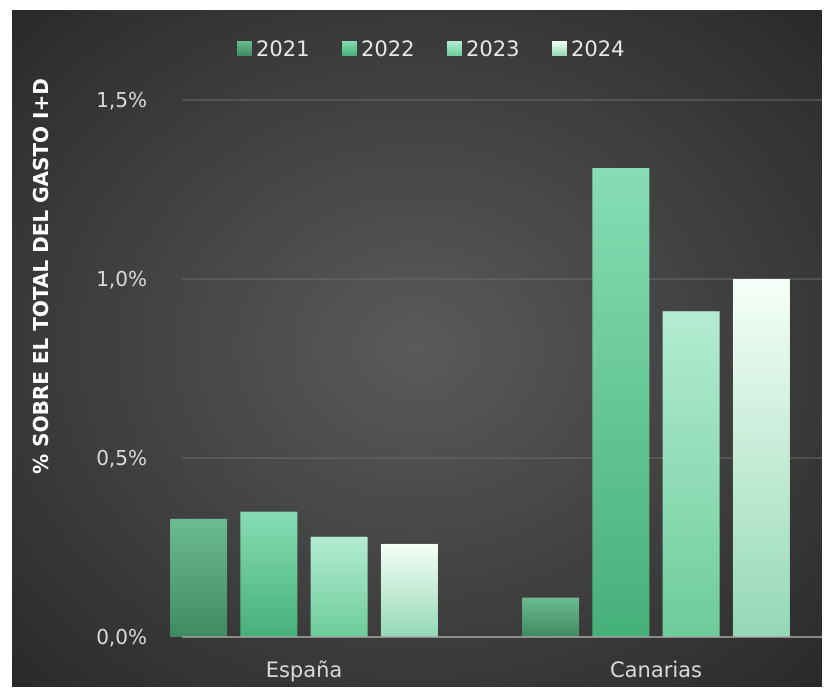  I want to click on bar-2024-españa, so click(409, 590).